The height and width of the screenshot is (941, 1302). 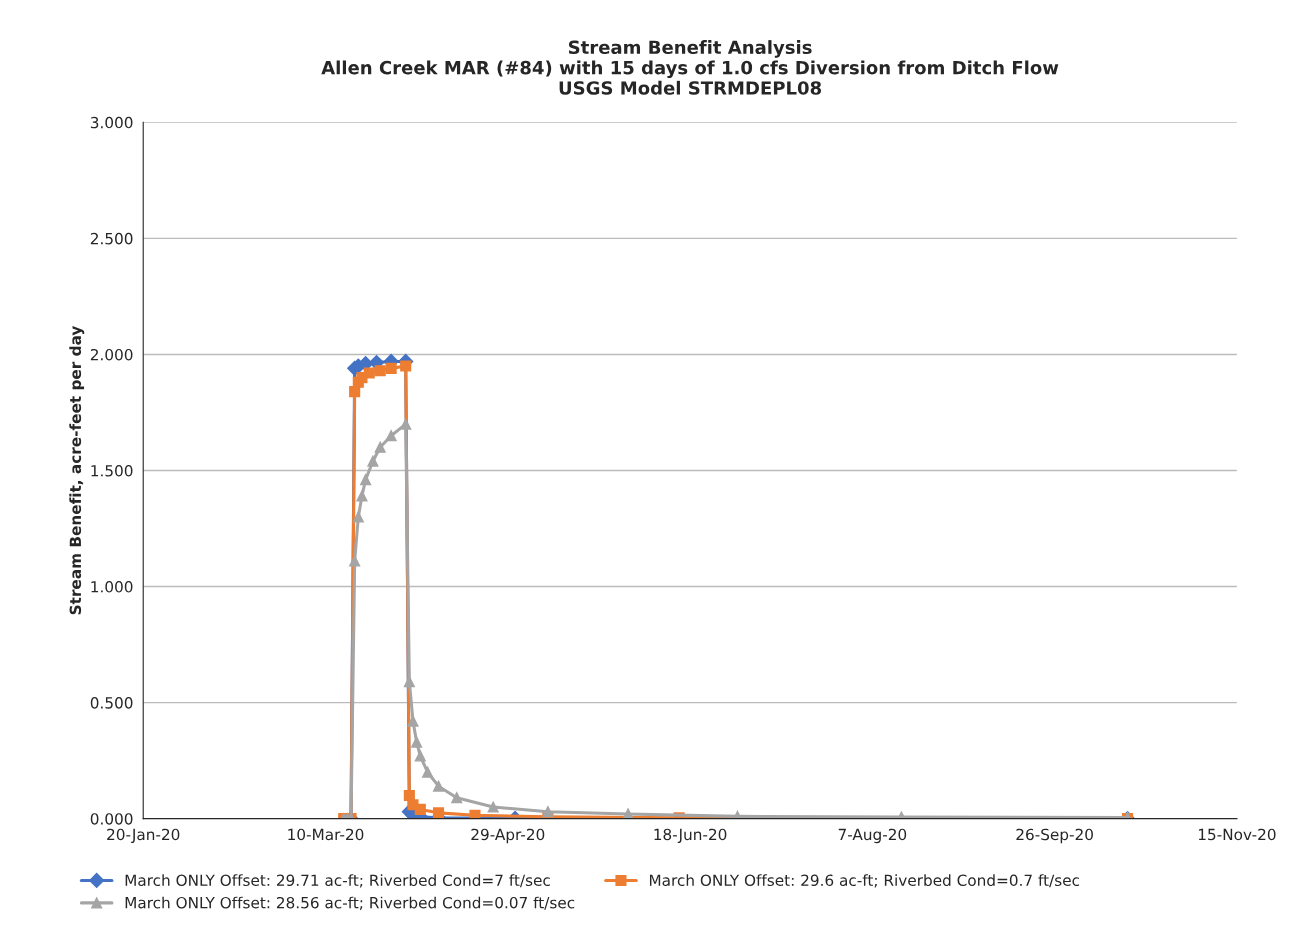 What do you see at coordinates (508, 836) in the screenshot?
I see `x-tick-label: 29-Apr-20` at bounding box center [508, 836].